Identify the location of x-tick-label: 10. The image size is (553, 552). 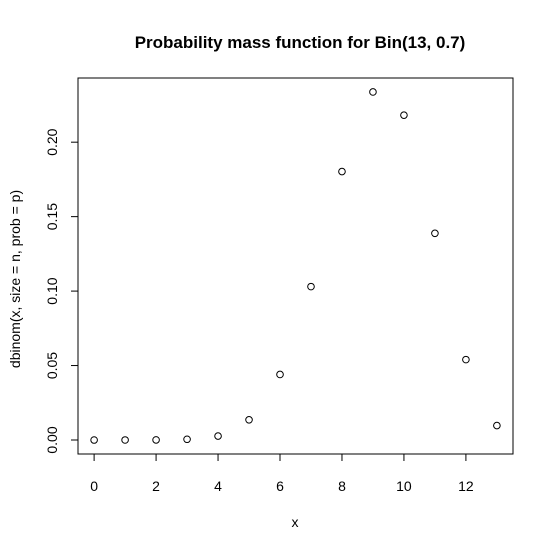
(404, 486).